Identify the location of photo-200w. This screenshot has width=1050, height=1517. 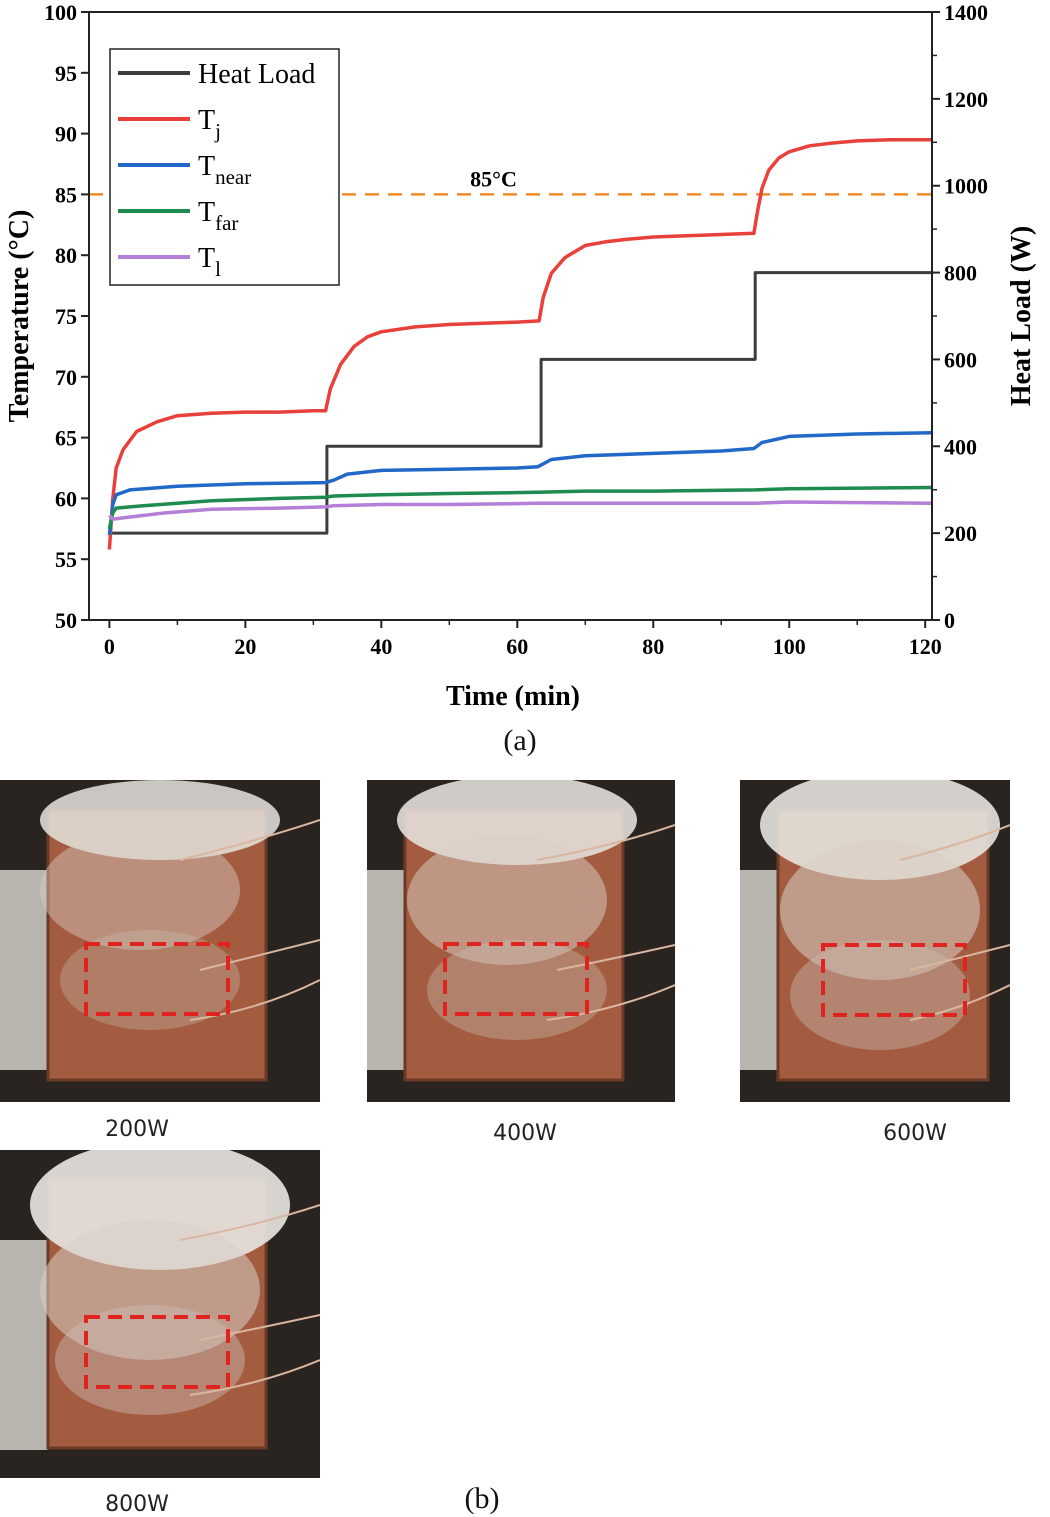
(160, 941).